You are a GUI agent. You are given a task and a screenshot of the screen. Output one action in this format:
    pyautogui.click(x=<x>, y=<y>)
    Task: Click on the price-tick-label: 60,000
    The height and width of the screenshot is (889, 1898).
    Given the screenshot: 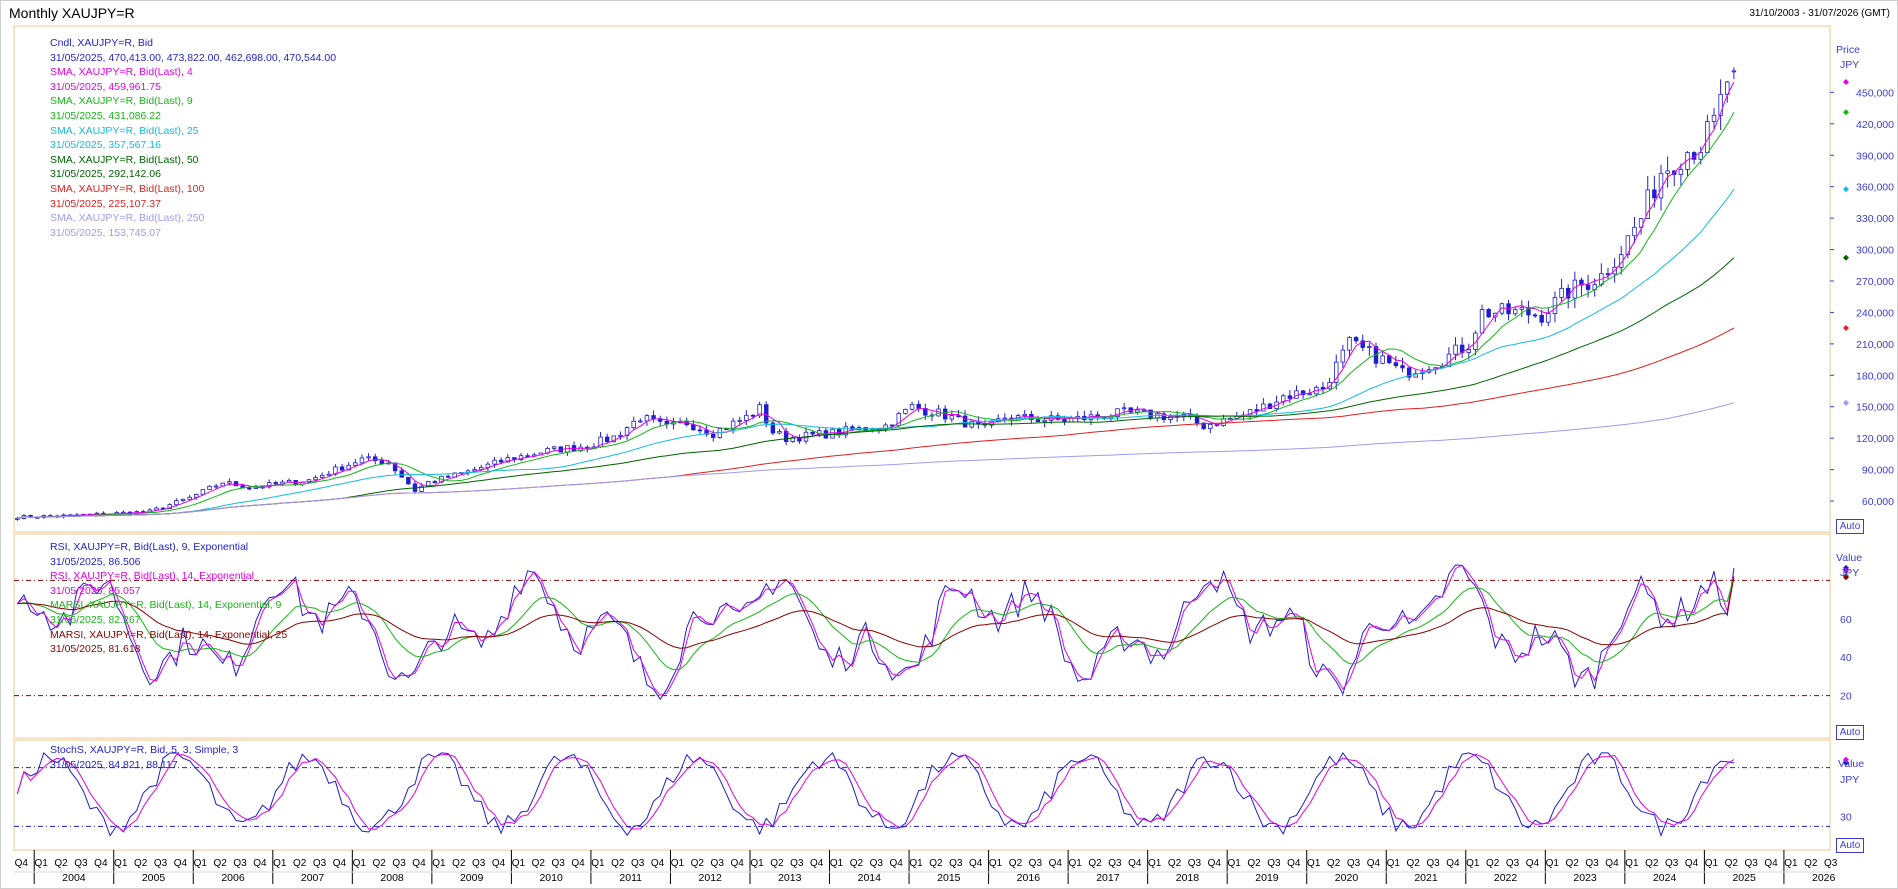 What is the action you would take?
    pyautogui.click(x=1878, y=502)
    